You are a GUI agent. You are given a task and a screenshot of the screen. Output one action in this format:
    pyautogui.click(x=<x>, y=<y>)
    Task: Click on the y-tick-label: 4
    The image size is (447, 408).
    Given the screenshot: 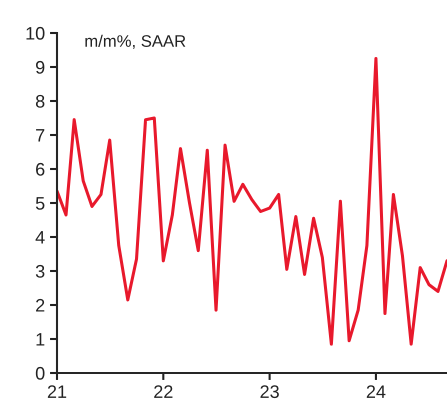 What is the action you would take?
    pyautogui.click(x=40, y=237)
    